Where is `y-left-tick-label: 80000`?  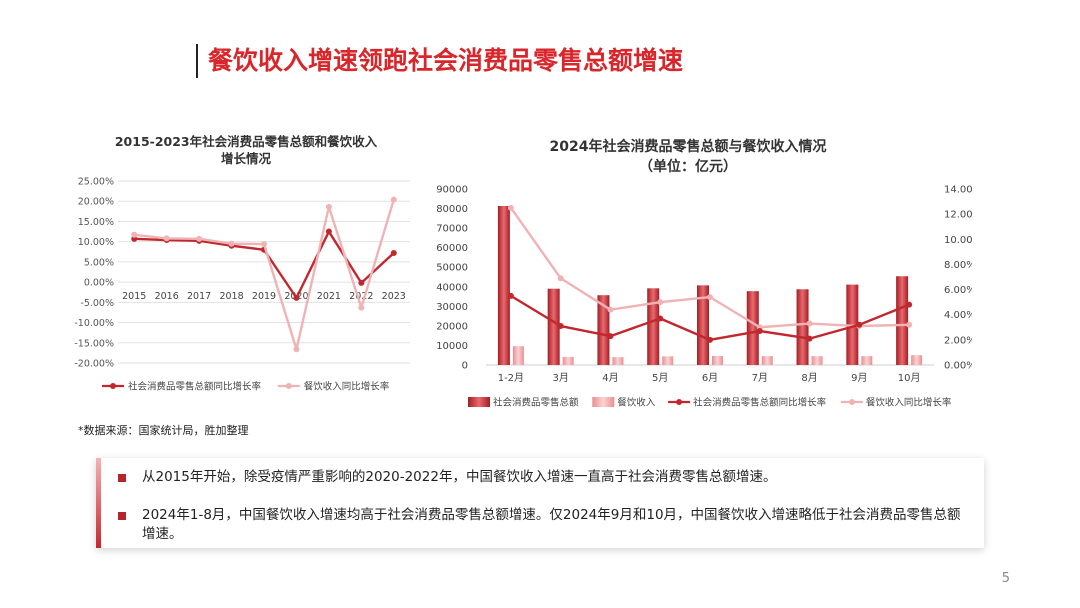 y-left-tick-label: 80000 is located at coordinates (452, 209).